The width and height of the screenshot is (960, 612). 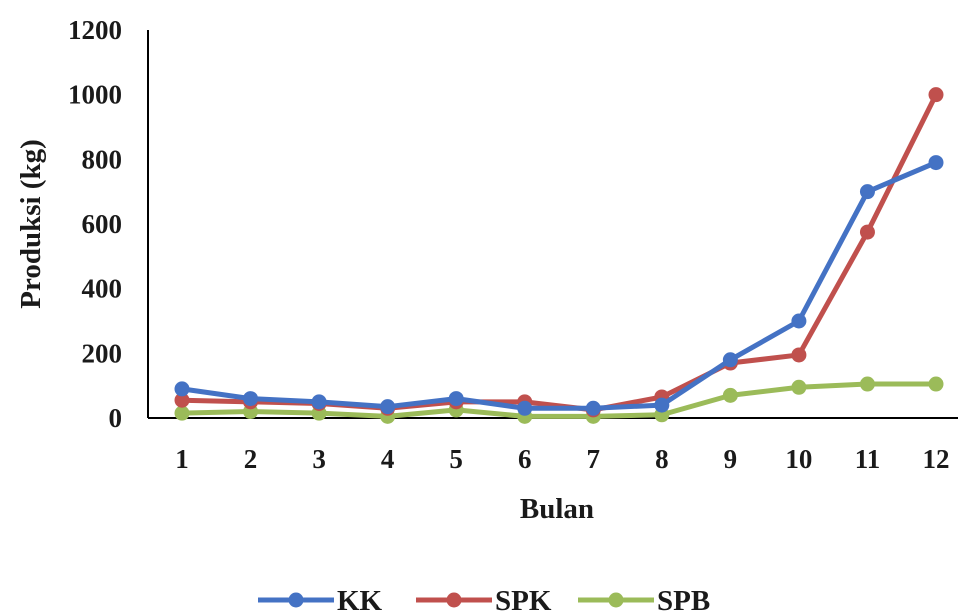 I want to click on y-tick-labels: 0 200 400 600 800 1000 1200, so click(x=95, y=224).